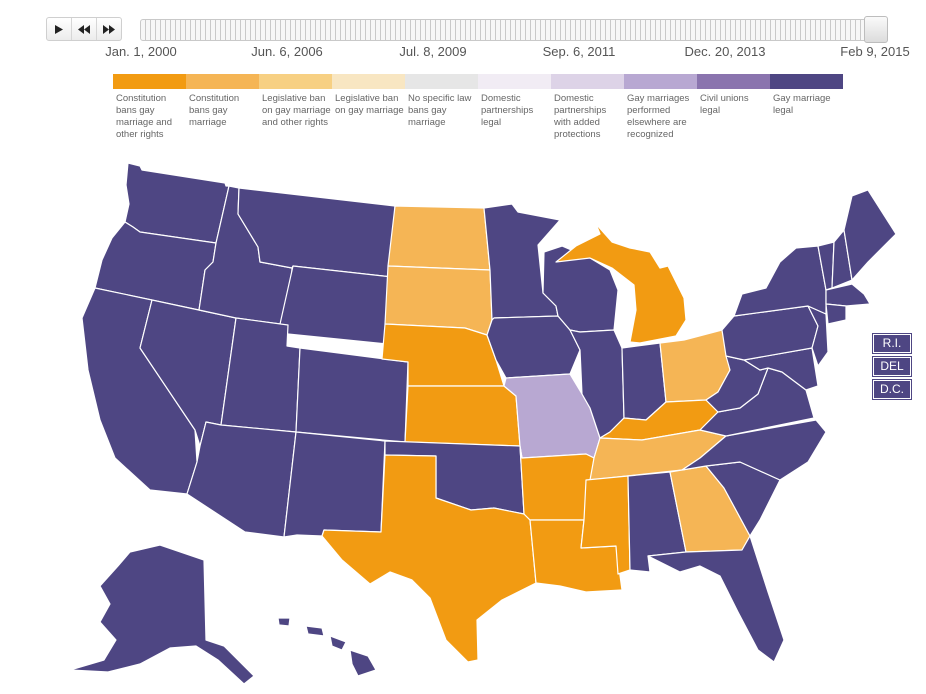 Image resolution: width=926 pixels, height=694 pixels. Describe the element at coordinates (334, 484) in the screenshot. I see `state-nm` at that location.